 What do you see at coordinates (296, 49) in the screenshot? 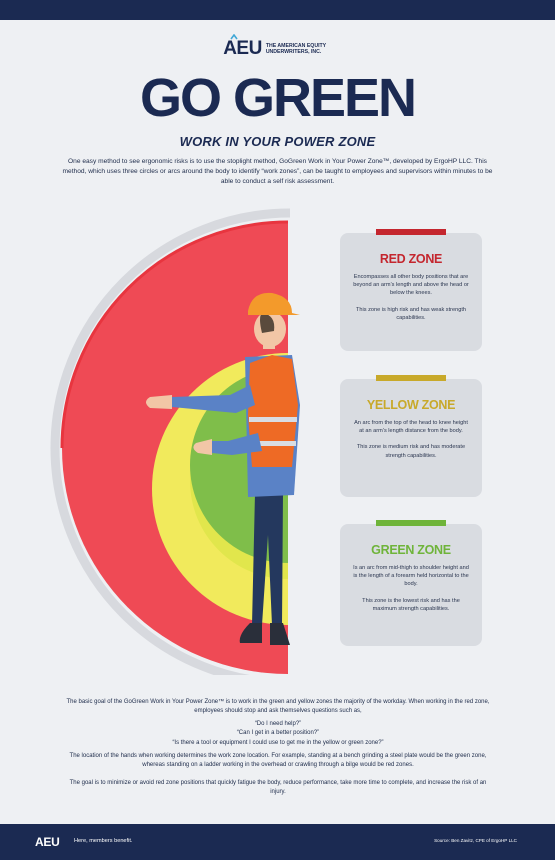
I see `logo-text: THE AMERICAN EQUITY UNDERWRITERS, INC.` at bounding box center [296, 49].